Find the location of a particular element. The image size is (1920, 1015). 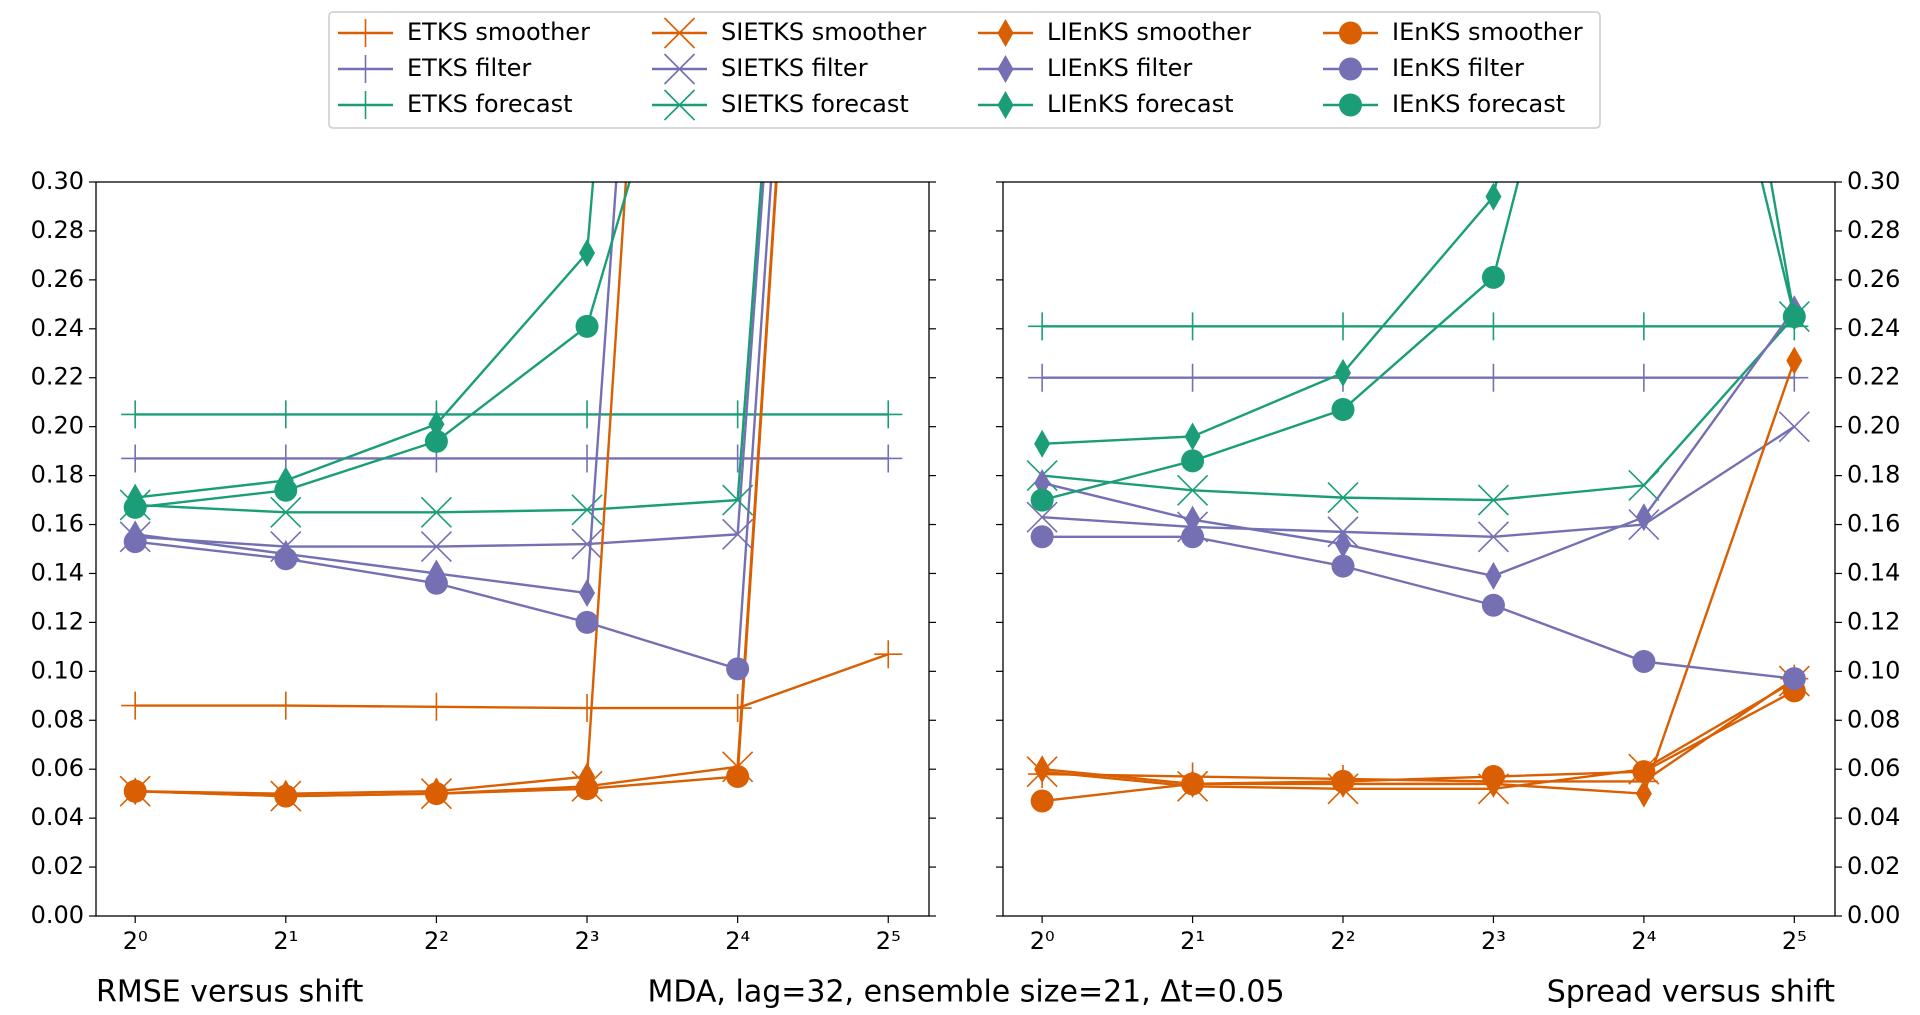

legend-text: ETKS filter is located at coordinates (469, 68).